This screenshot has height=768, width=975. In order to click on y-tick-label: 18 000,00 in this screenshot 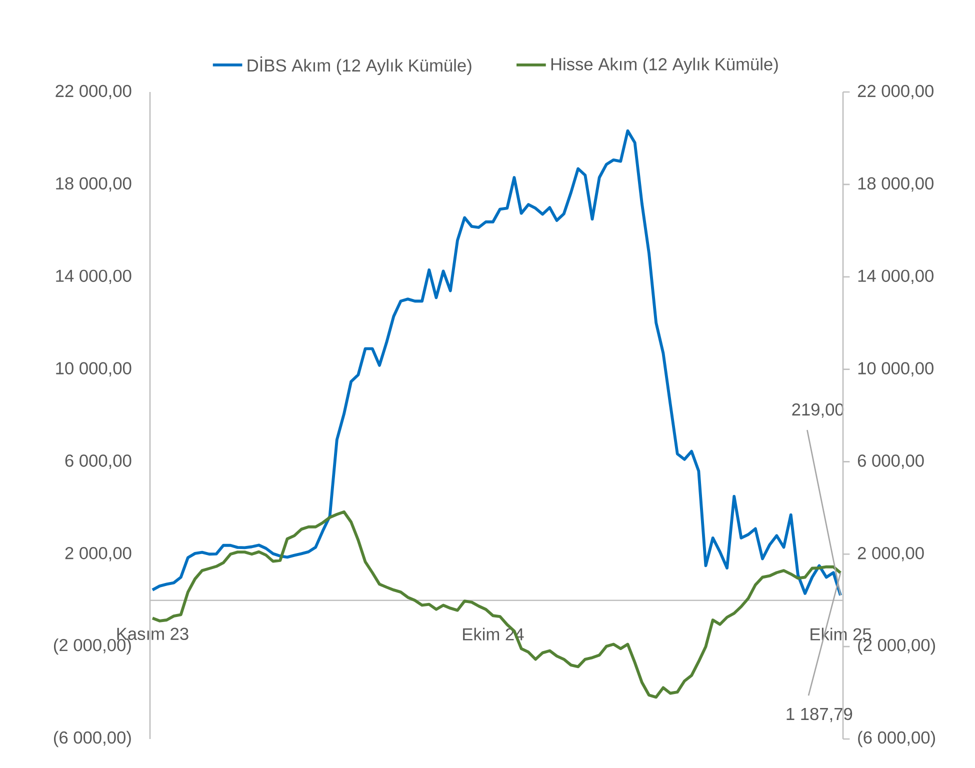, I will do `click(94, 184)`.